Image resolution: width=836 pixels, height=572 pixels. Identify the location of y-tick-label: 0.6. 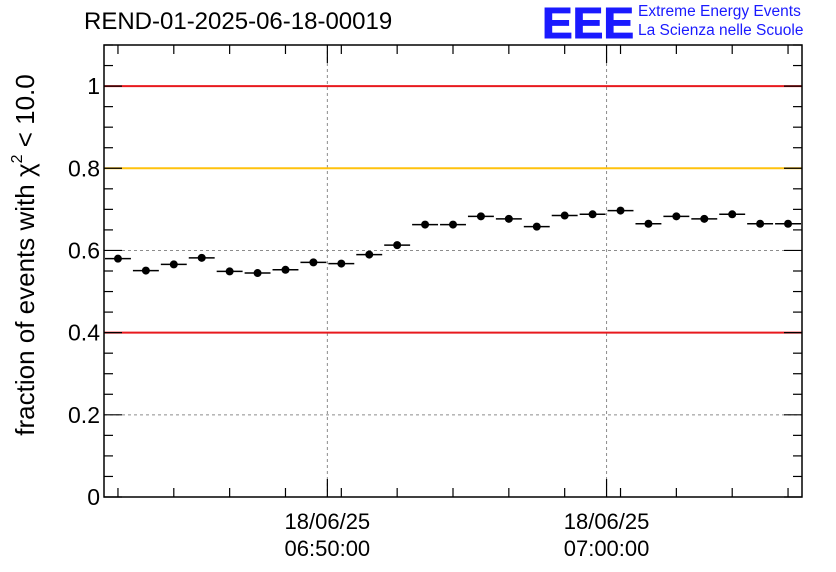
(84, 250).